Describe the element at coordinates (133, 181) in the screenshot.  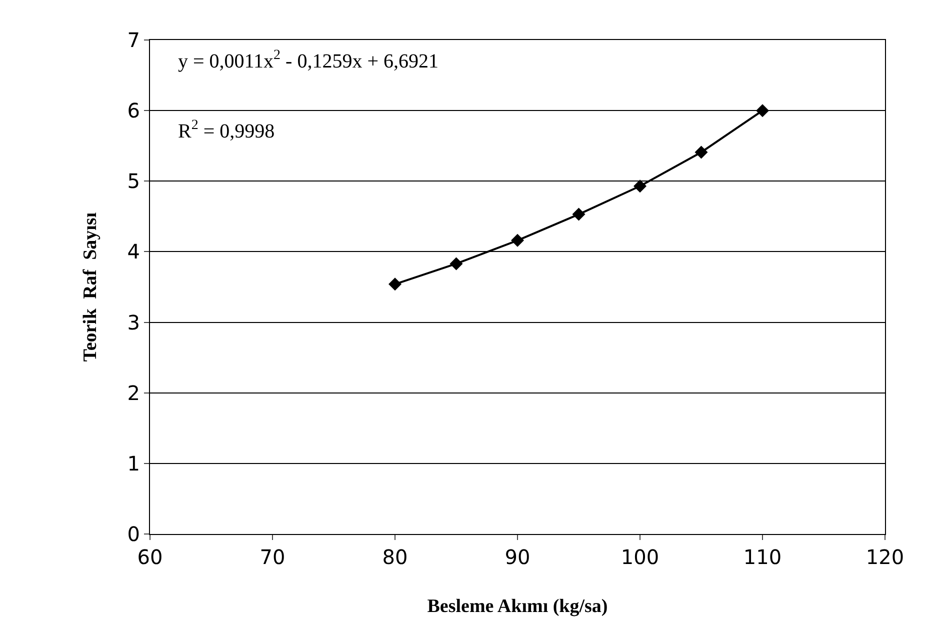
I see `y-tick-label: 5` at that location.